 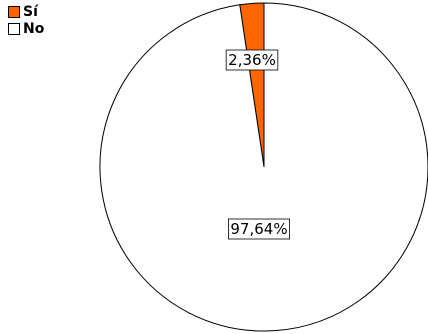 I want to click on data-label-no-box, so click(x=259, y=229).